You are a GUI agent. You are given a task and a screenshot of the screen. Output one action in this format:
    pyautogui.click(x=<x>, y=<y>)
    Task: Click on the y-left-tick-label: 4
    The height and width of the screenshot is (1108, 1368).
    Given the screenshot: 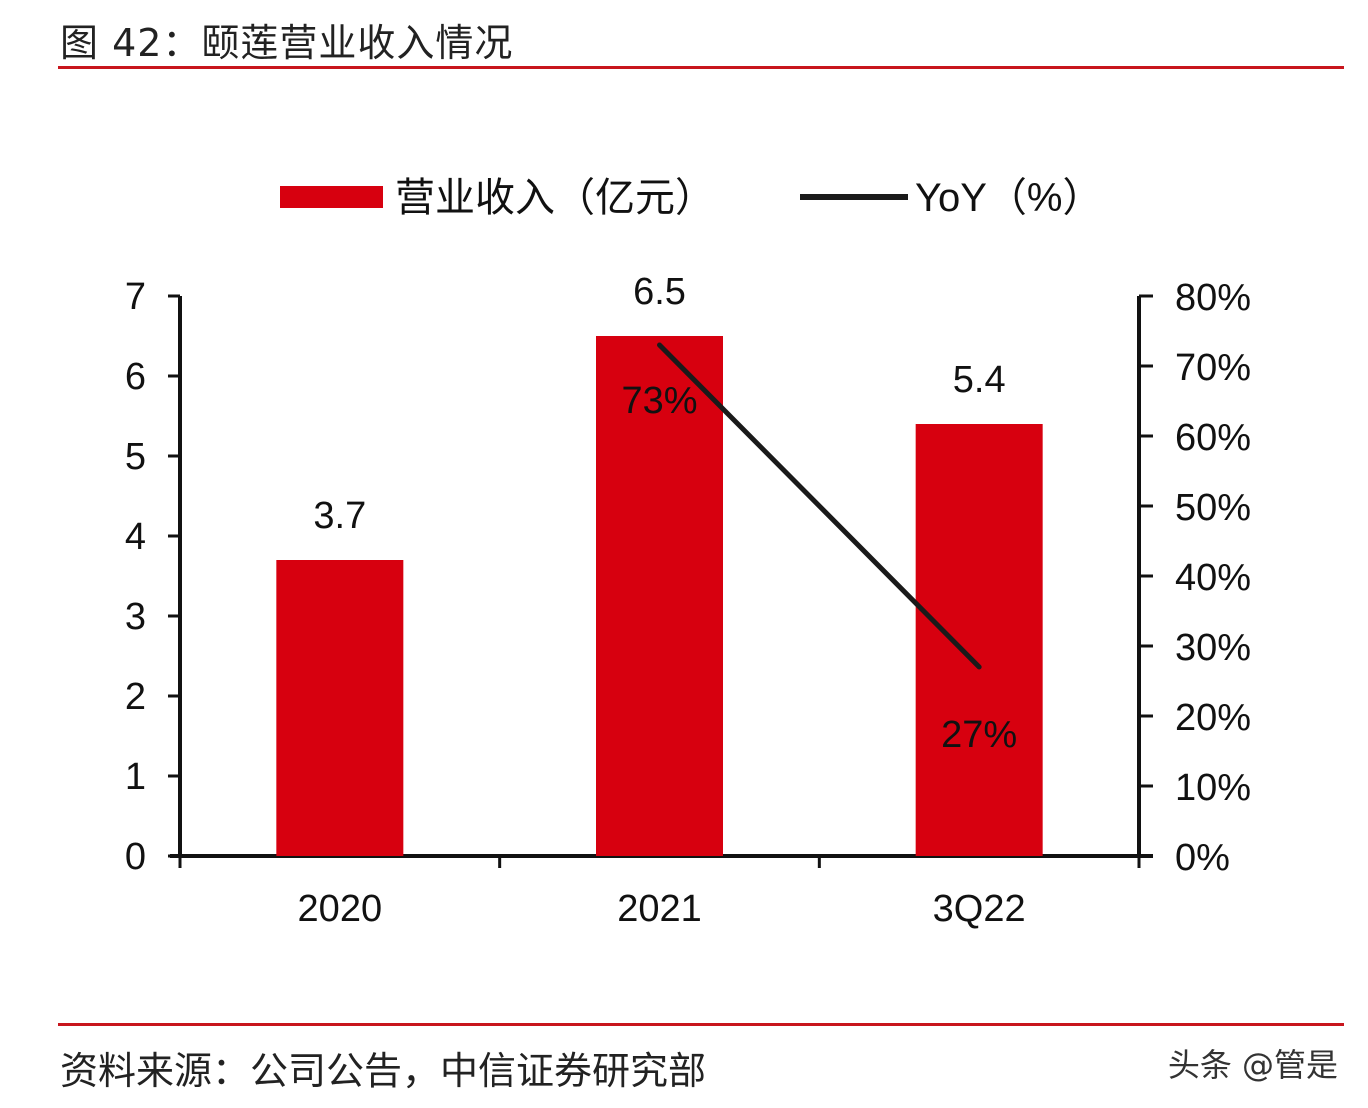 What is the action you would take?
    pyautogui.click(x=135, y=537)
    